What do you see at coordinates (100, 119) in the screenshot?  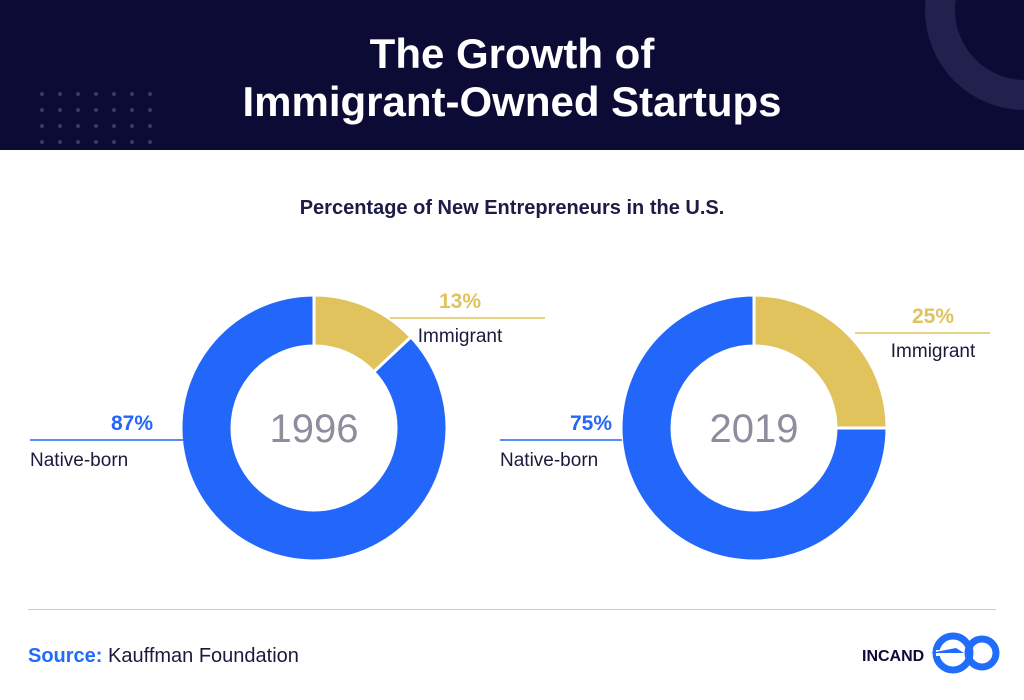 I see `decorative-dot-grid` at bounding box center [100, 119].